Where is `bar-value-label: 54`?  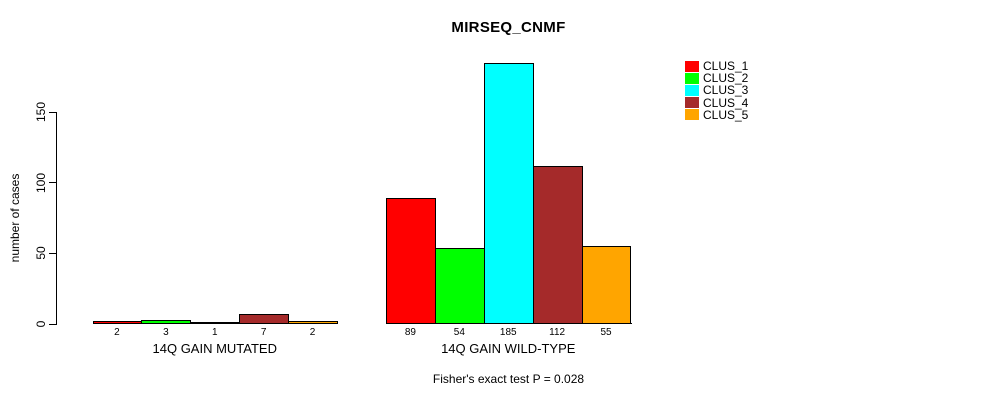
bar-value-label: 54 is located at coordinates (459, 332).